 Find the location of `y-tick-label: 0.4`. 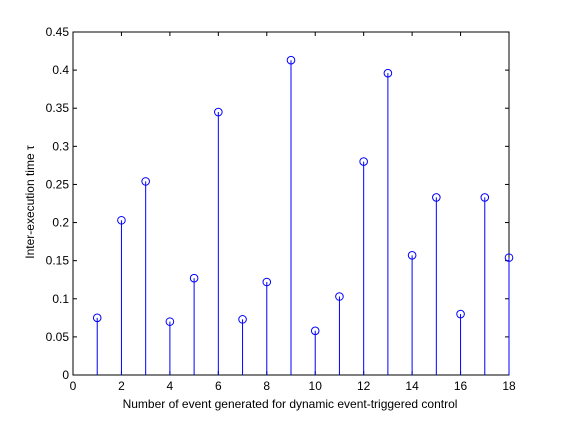

y-tick-label: 0.4 is located at coordinates (60, 70).